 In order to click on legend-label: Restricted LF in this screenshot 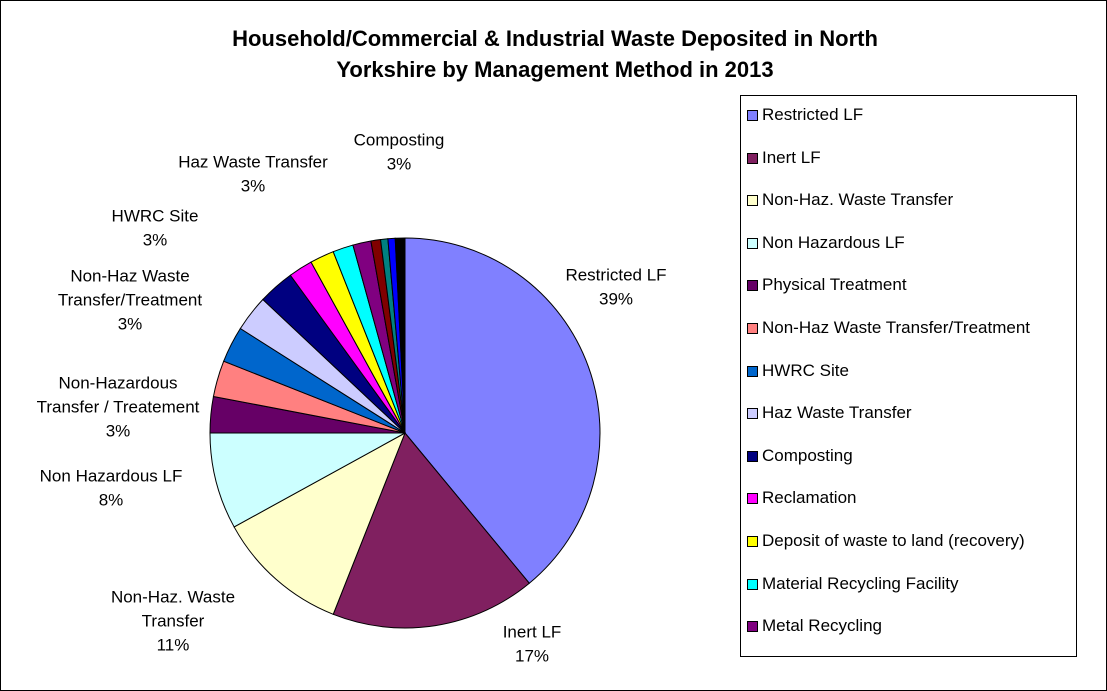, I will do `click(813, 114)`.